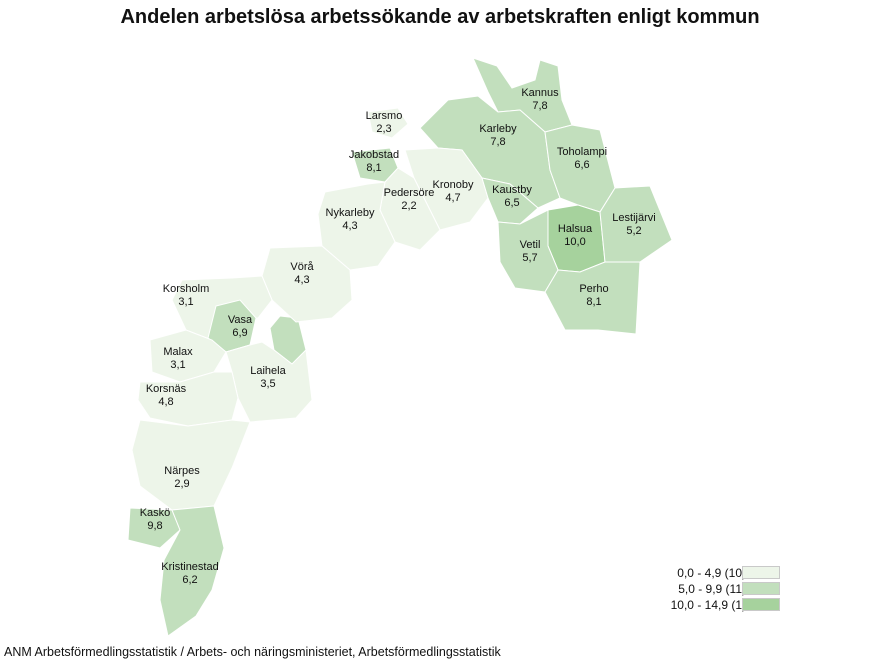  What do you see at coordinates (711, 573) in the screenshot?
I see `legend-label-low: 0,0 - 4,9 (10)` at bounding box center [711, 573].